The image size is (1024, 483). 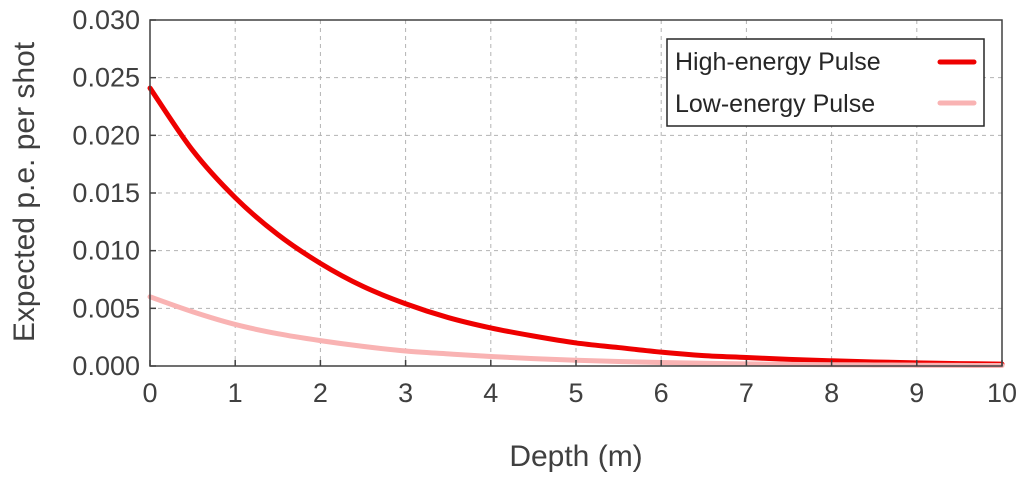 I want to click on x-tick-label: 9, so click(x=916, y=393).